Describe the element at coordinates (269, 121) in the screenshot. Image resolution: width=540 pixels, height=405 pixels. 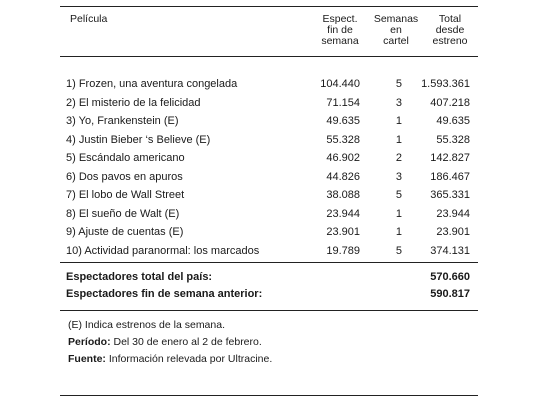
I see `table-row: 3) Yo, Frankenstein (E) 49.635 1 49.635` at that location.